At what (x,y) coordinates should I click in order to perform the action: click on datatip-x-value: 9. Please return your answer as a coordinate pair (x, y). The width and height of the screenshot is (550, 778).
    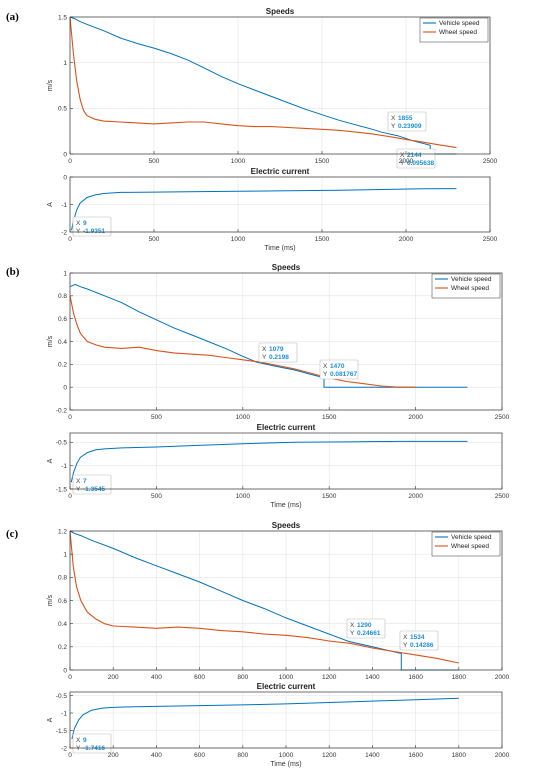
    Looking at the image, I should click on (85, 740).